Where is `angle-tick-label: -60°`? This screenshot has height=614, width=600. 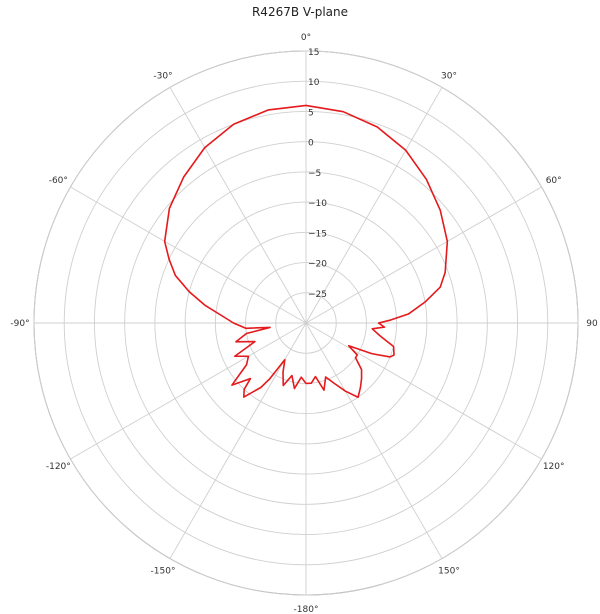
angle-tick-label: -60° is located at coordinates (58, 181).